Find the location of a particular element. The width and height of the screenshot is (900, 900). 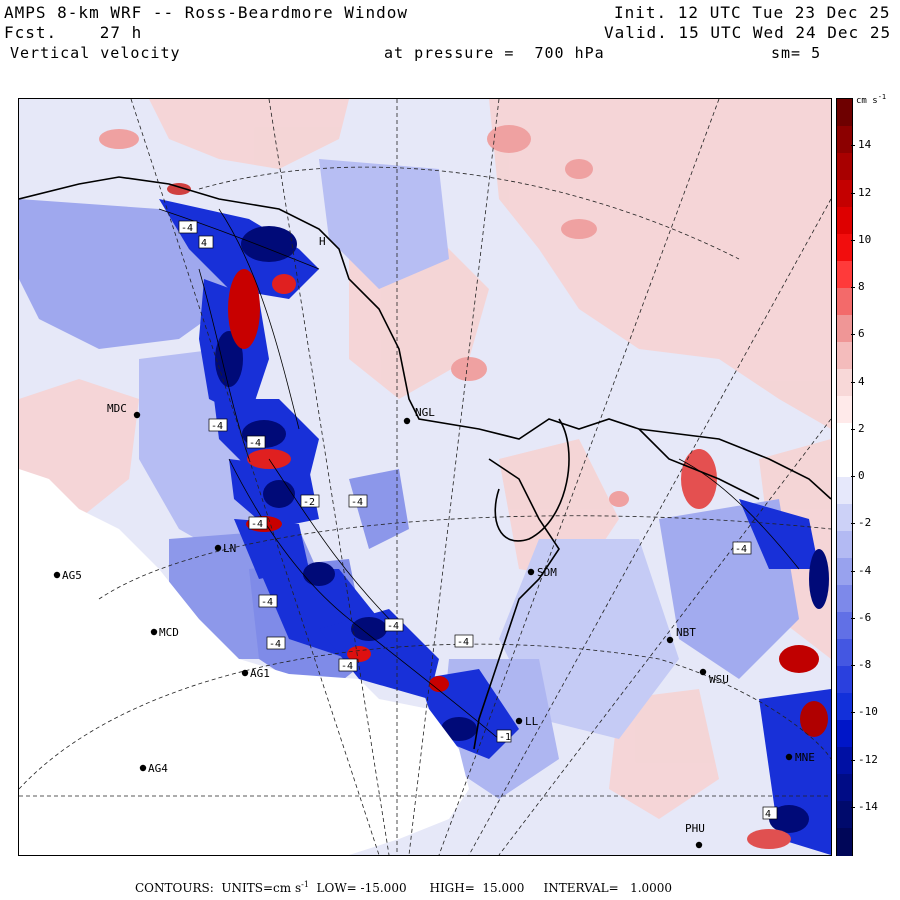

station-dot-LN is located at coordinates (218, 548).